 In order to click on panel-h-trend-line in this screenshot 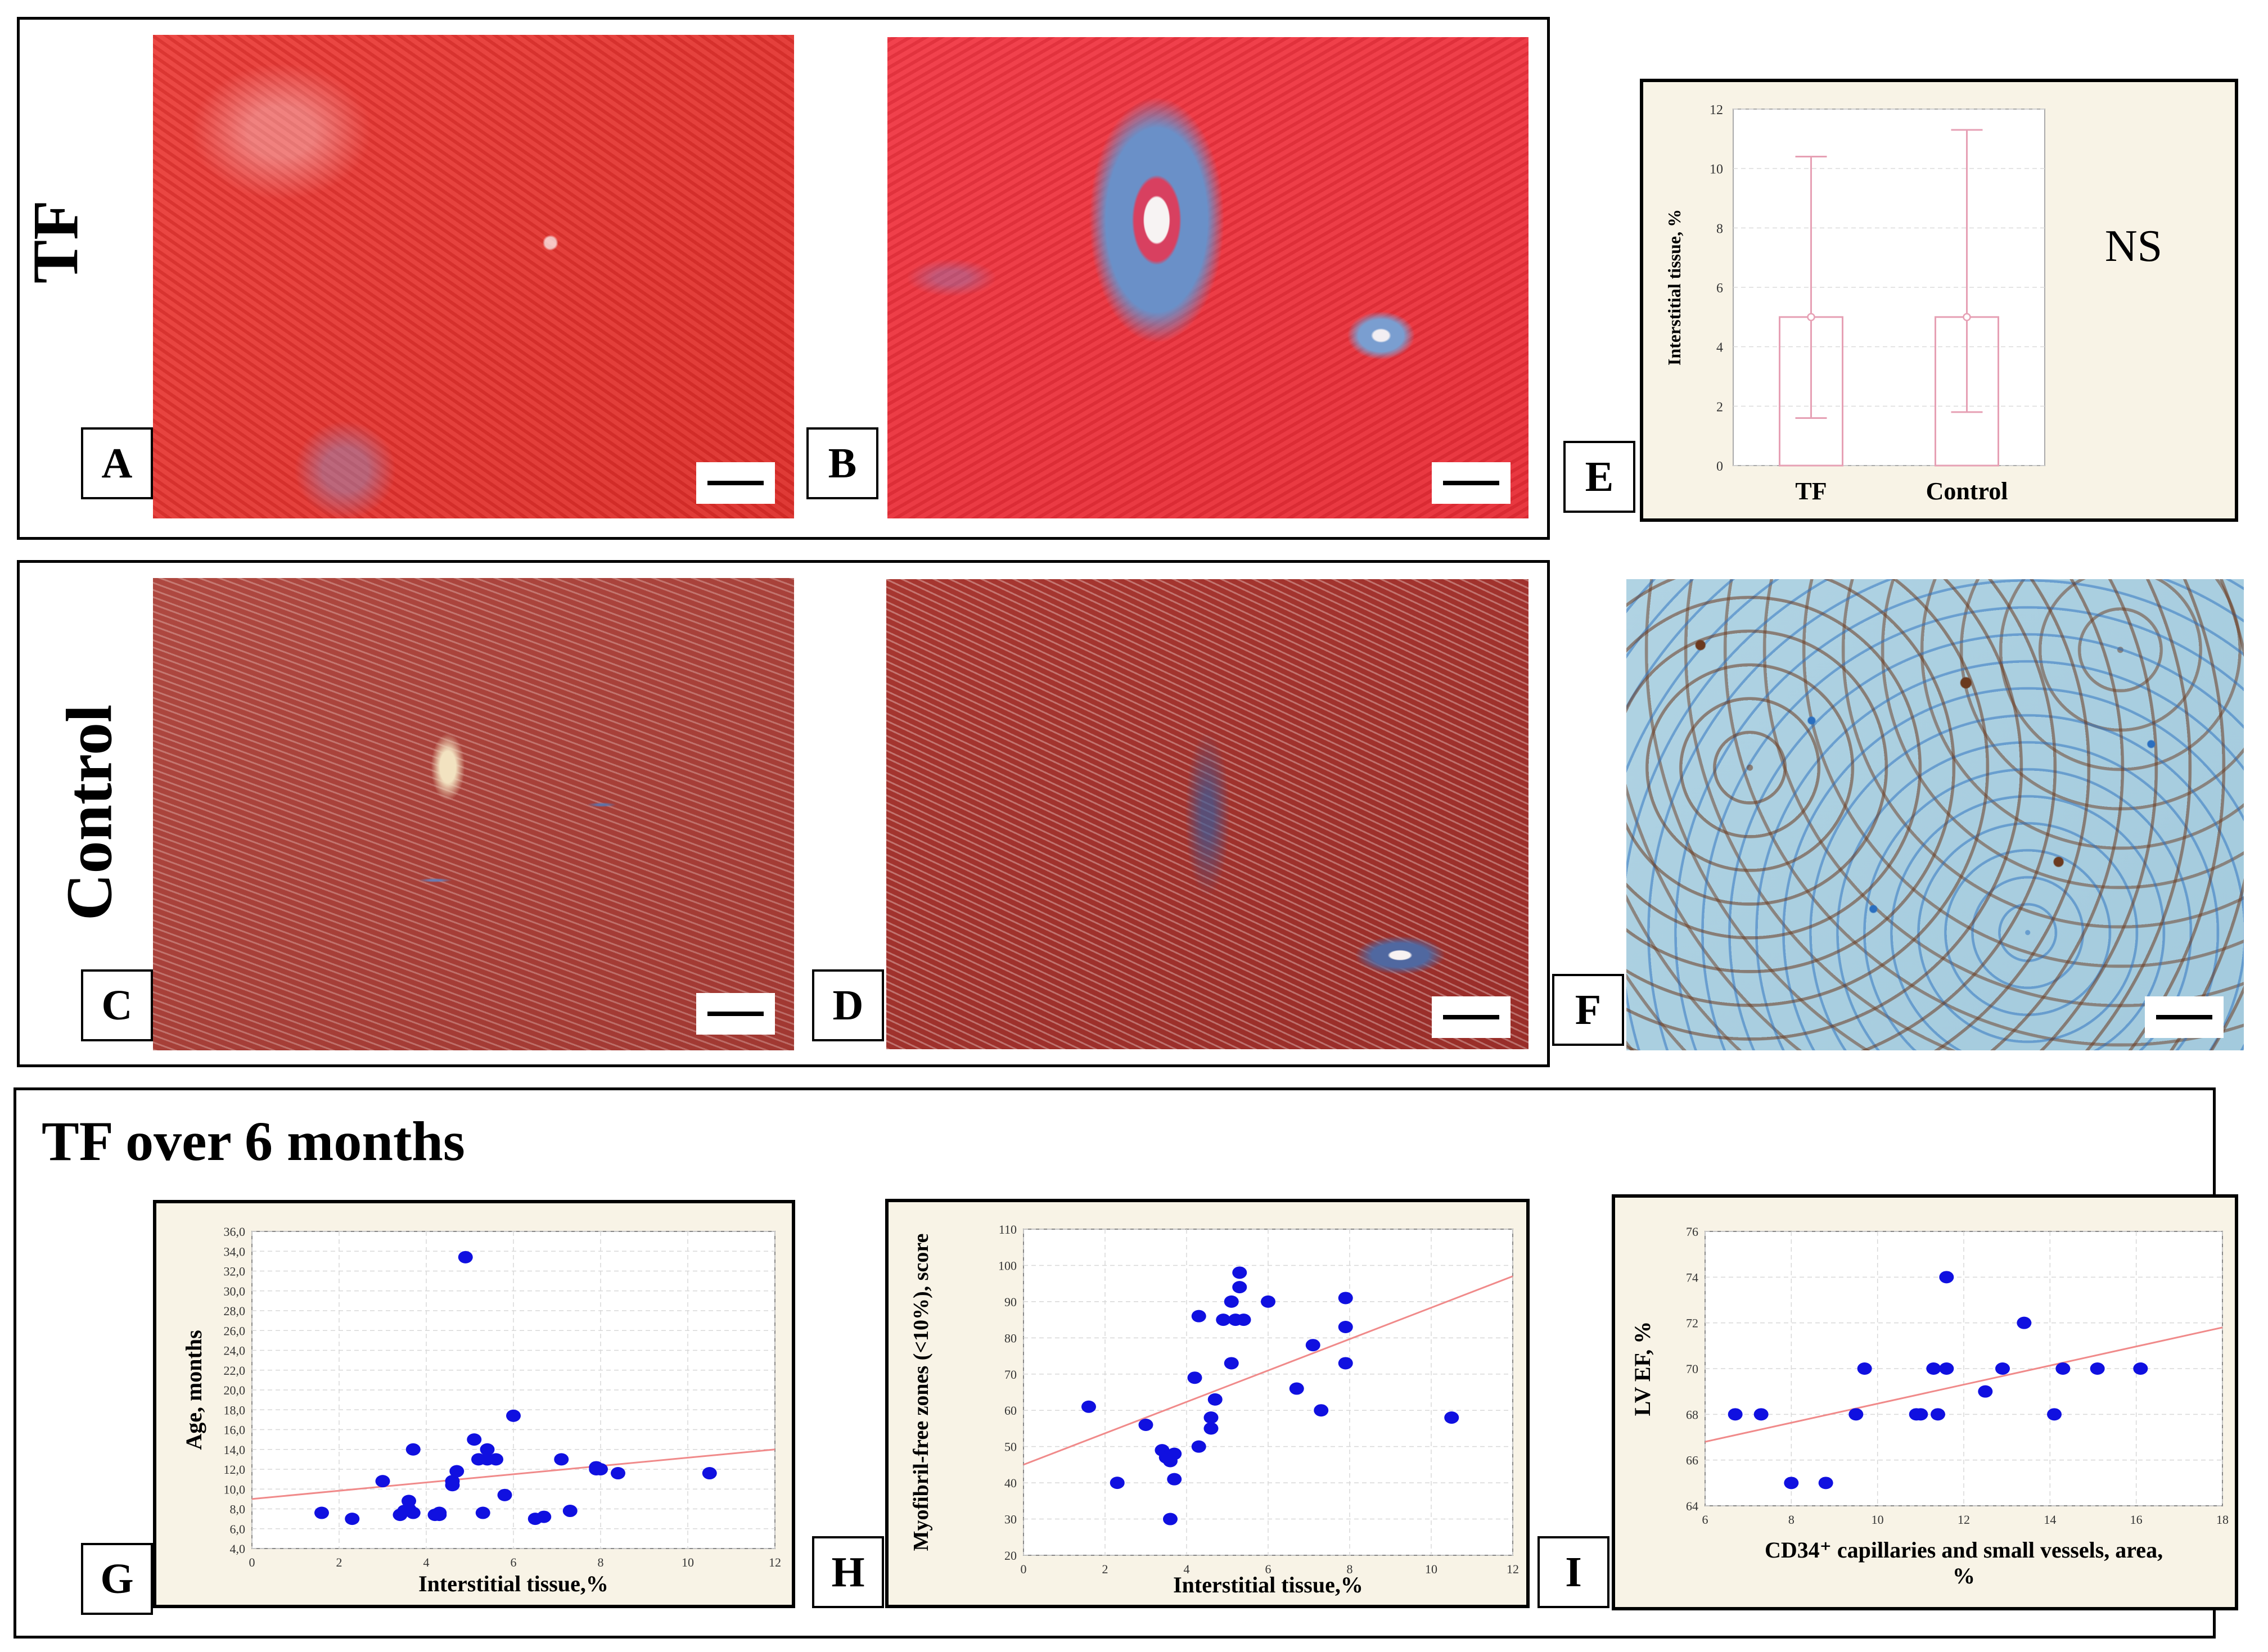, I will do `click(1268, 1370)`.